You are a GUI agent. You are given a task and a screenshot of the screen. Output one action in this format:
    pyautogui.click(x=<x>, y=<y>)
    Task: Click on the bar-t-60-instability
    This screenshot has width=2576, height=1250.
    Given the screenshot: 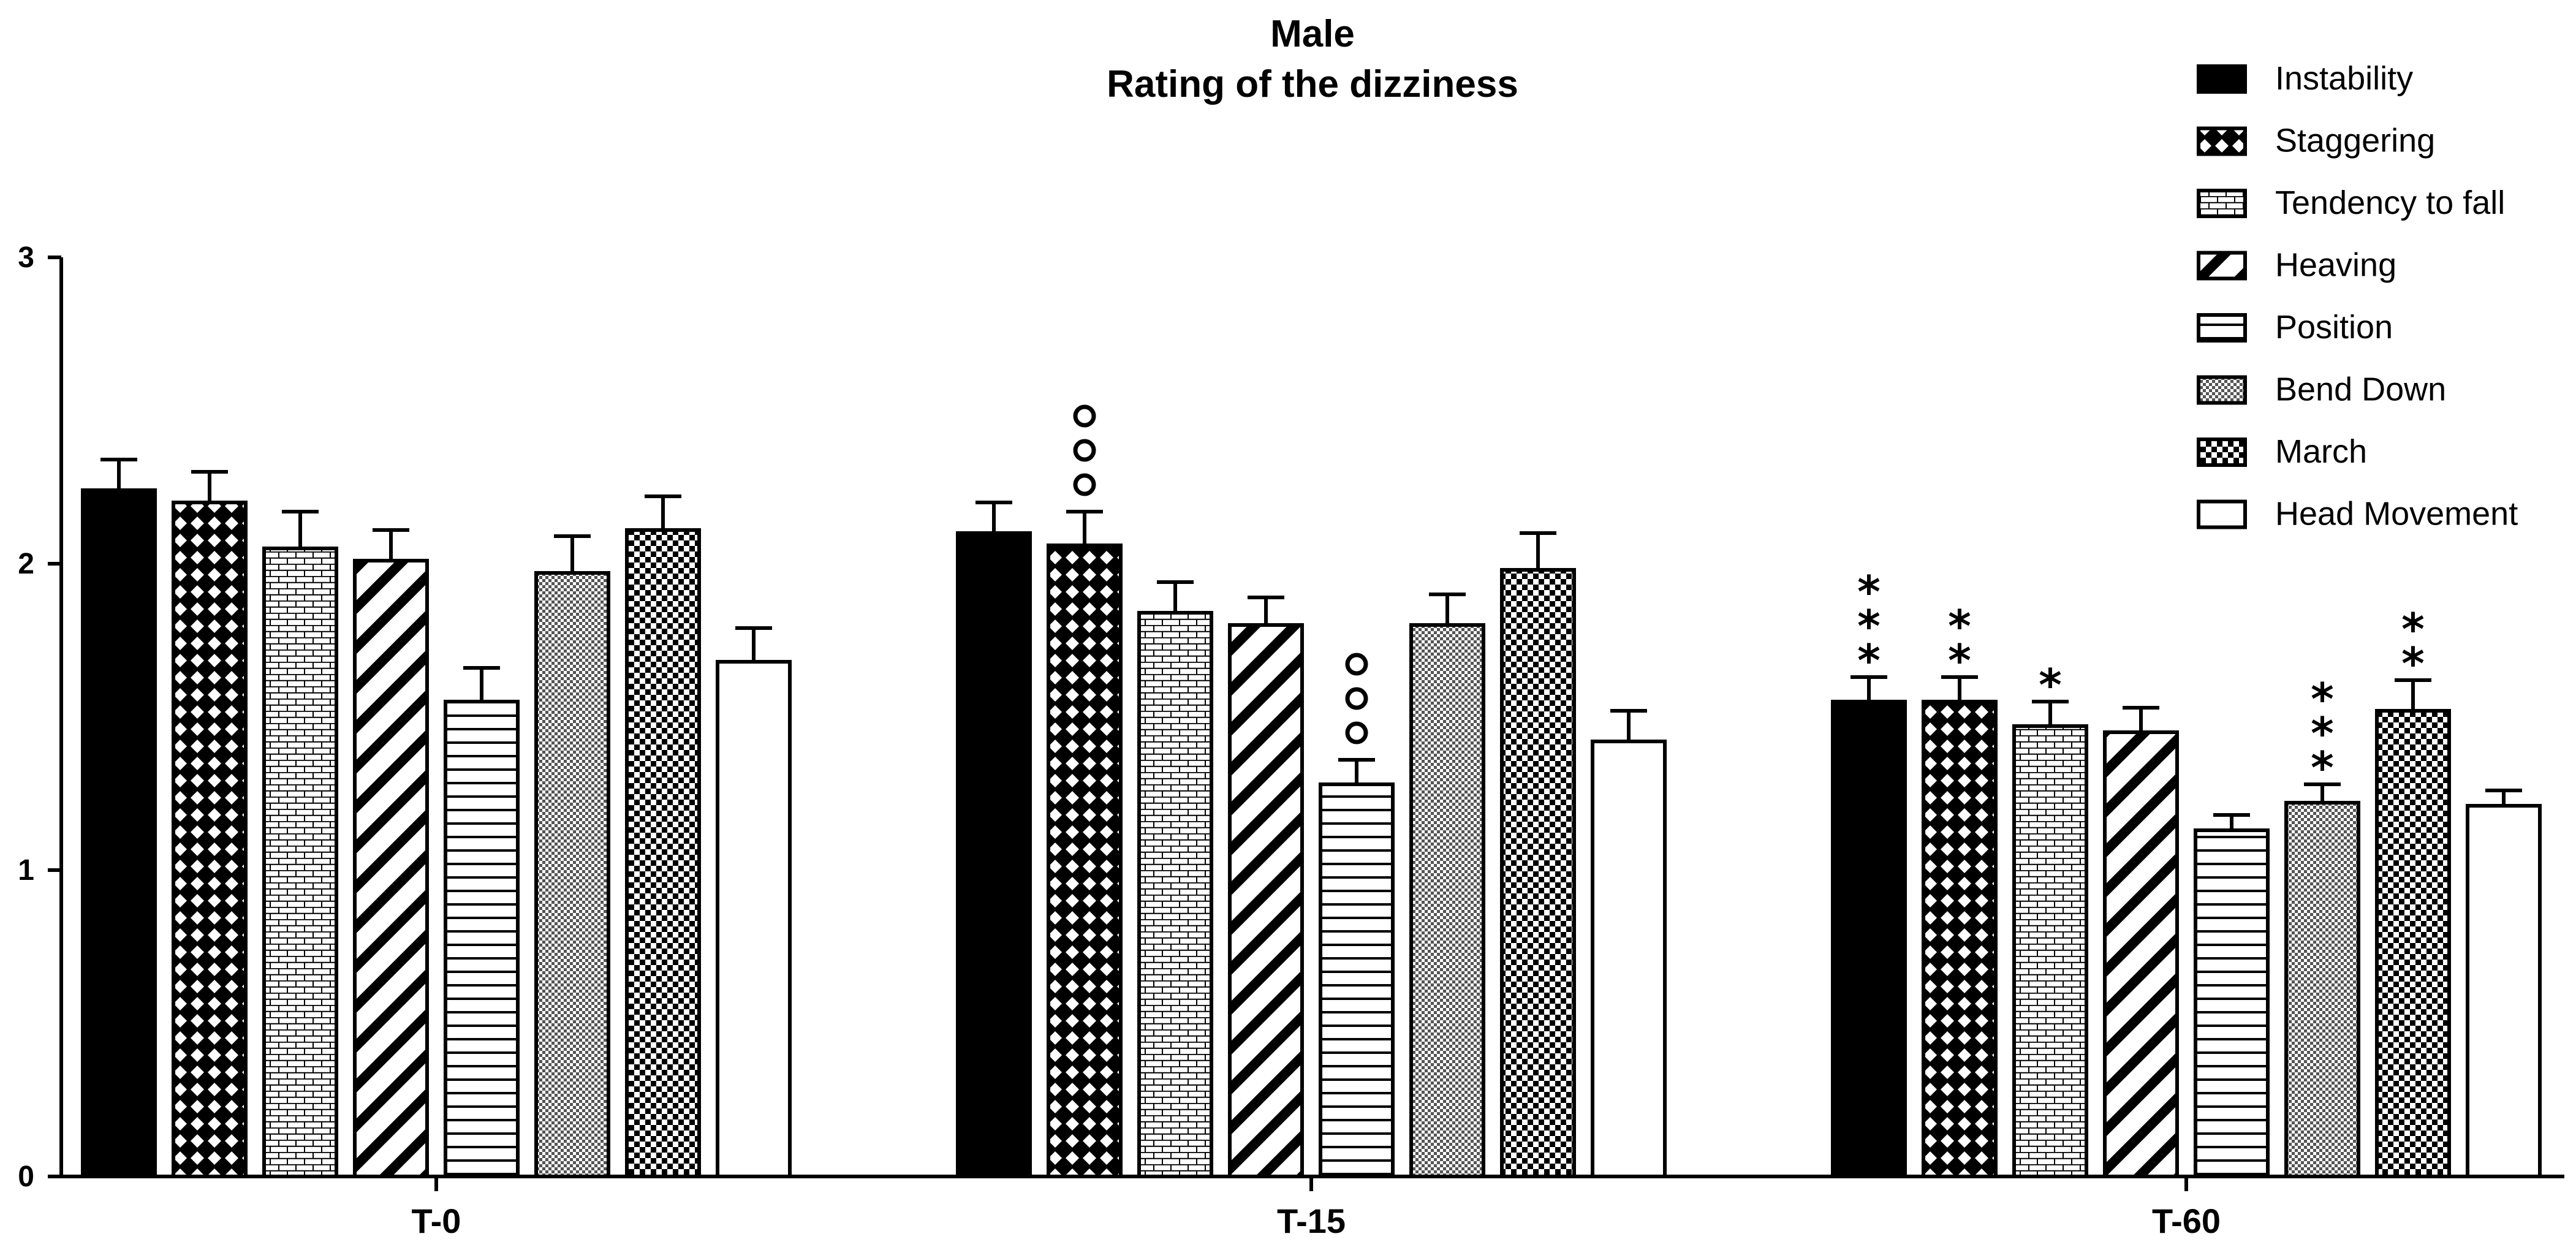 What is the action you would take?
    pyautogui.click(x=1869, y=939)
    